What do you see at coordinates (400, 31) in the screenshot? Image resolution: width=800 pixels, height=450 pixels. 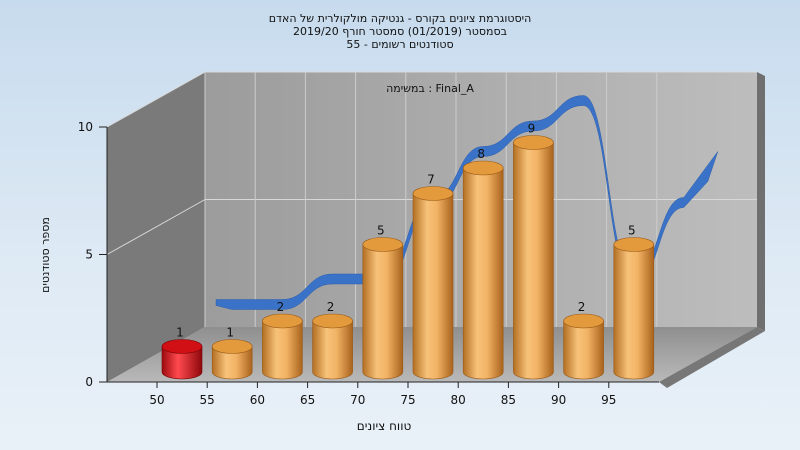 I see `chart-title-line-2: בסמסטר (01/2019) סמסטר חורף 2019/20` at bounding box center [400, 31].